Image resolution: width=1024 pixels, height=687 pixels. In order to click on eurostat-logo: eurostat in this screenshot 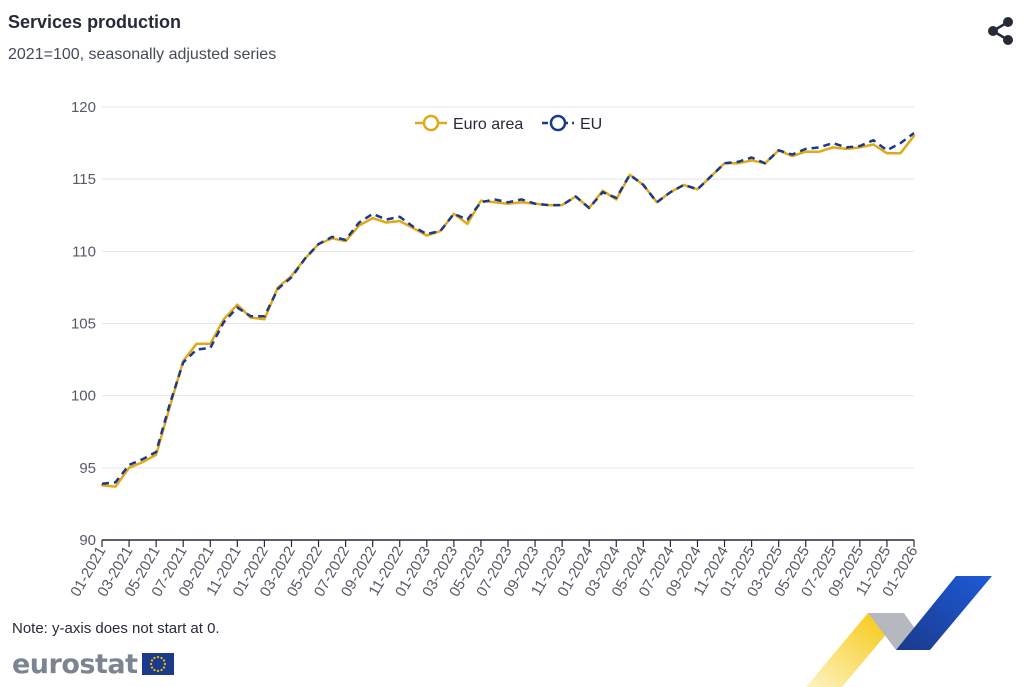, I will do `click(93, 664)`.